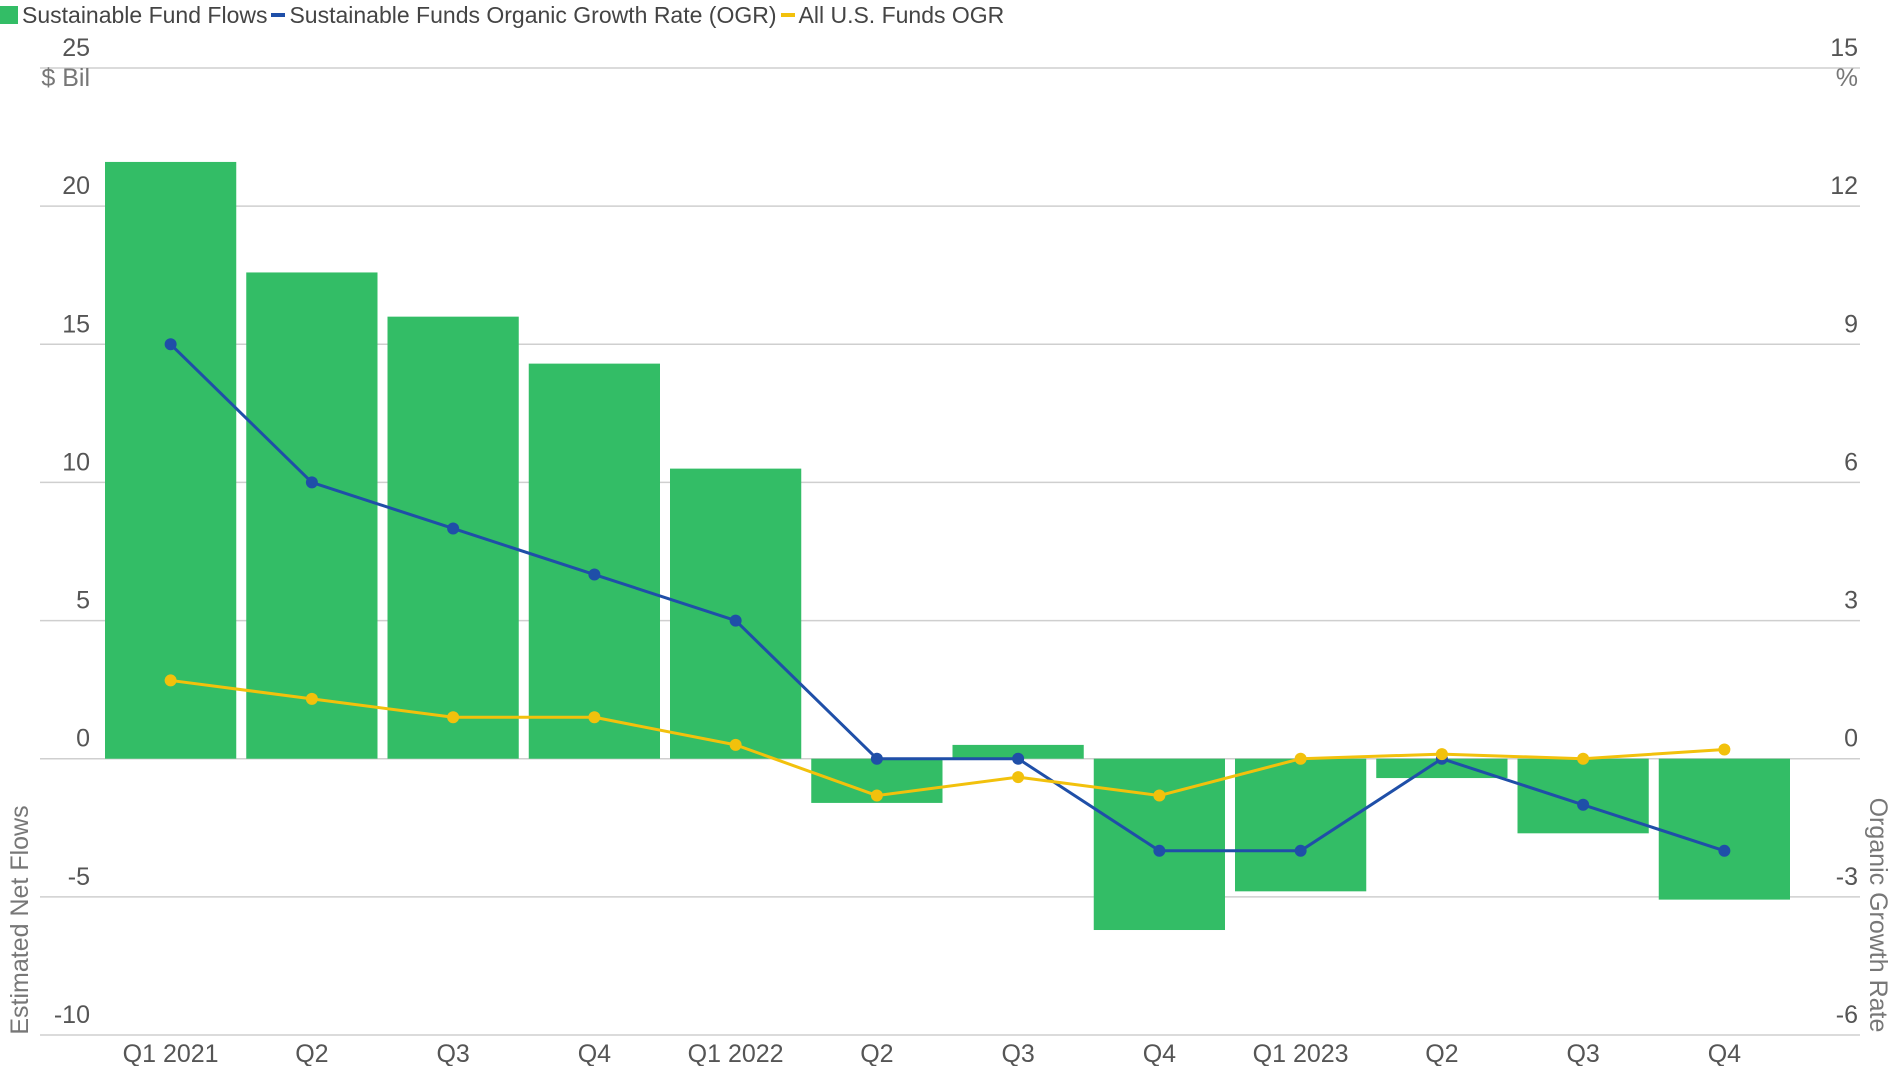 The width and height of the screenshot is (1896, 1066). What do you see at coordinates (65, 78) in the screenshot?
I see `left-axis-unit: $ Bil` at bounding box center [65, 78].